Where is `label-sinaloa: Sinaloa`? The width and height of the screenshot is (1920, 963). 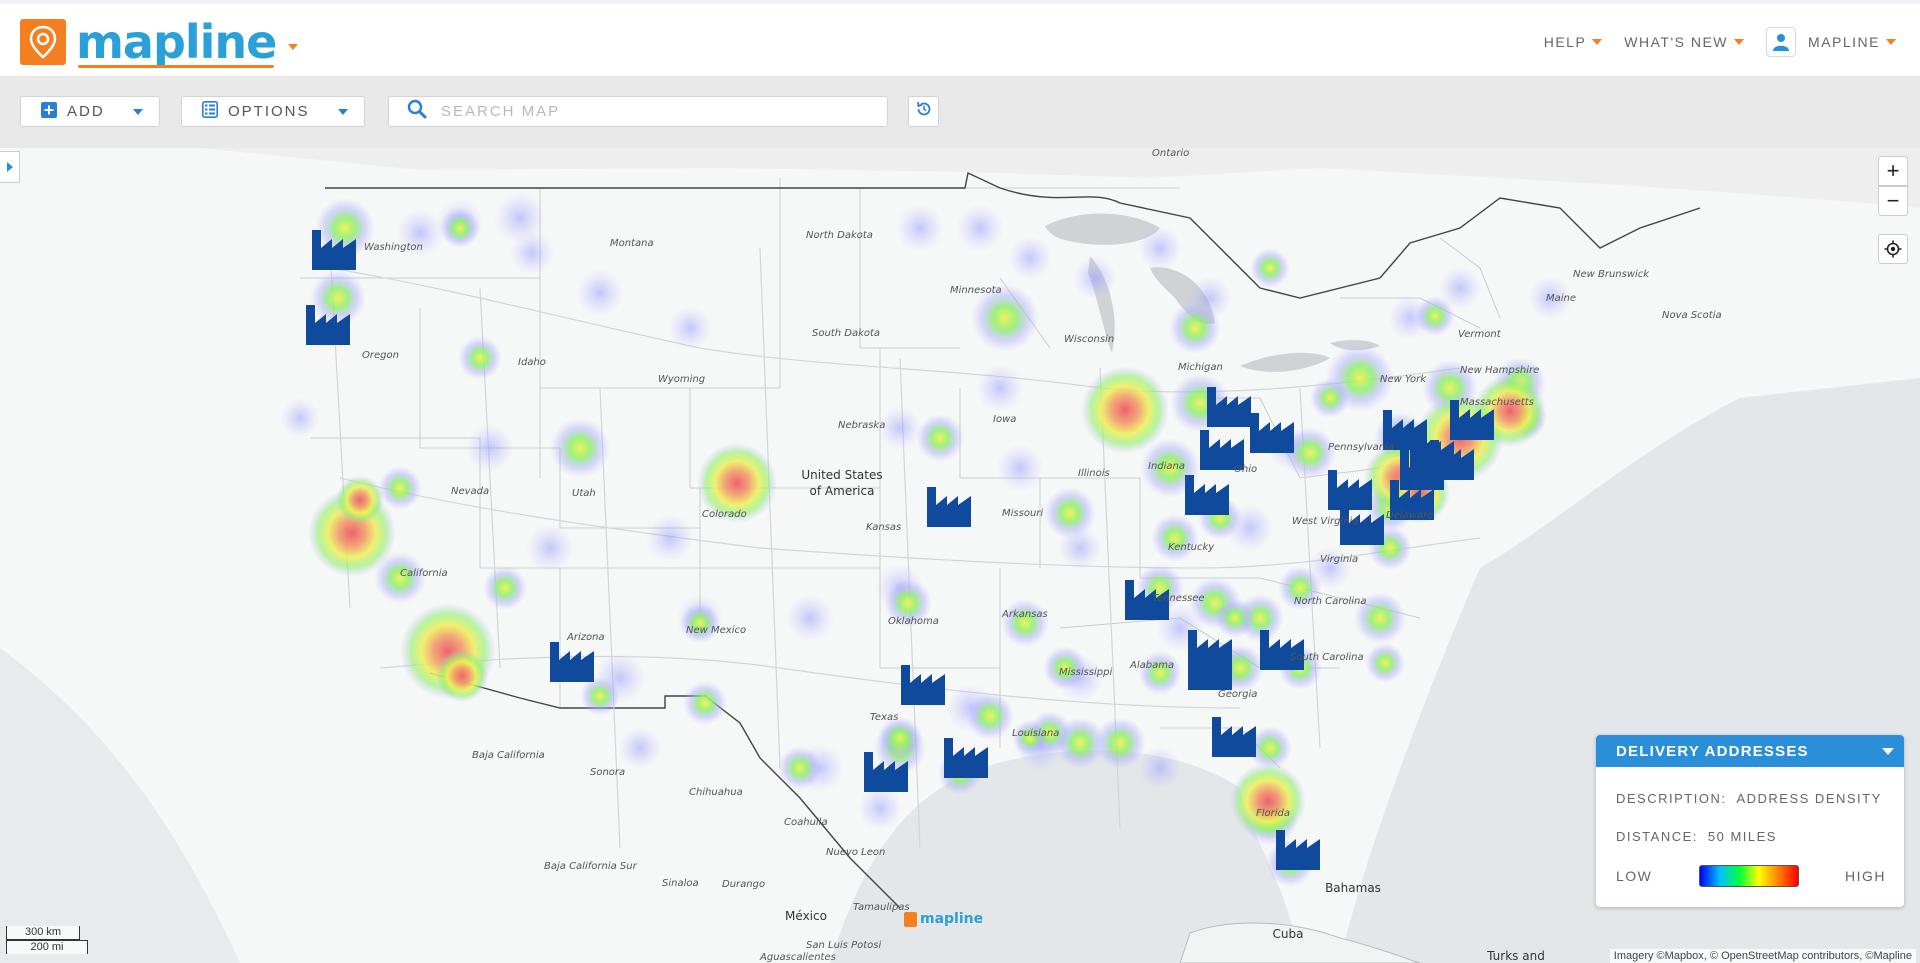 label-sinaloa: Sinaloa is located at coordinates (680, 883).